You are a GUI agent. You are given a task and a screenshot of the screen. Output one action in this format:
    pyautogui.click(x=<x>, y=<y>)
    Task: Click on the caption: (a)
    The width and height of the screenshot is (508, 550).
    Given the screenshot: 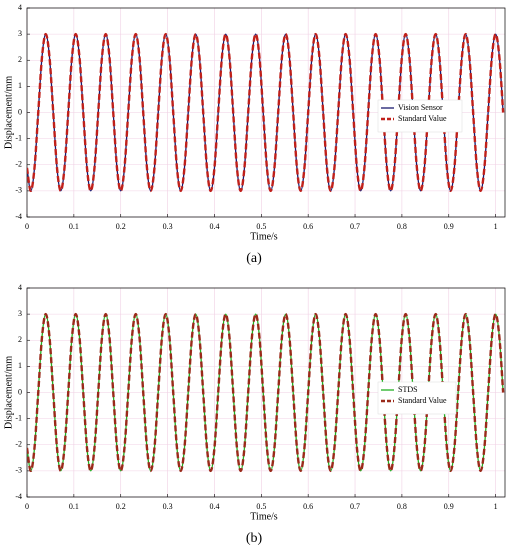 What is the action you would take?
    pyautogui.click(x=254, y=258)
    